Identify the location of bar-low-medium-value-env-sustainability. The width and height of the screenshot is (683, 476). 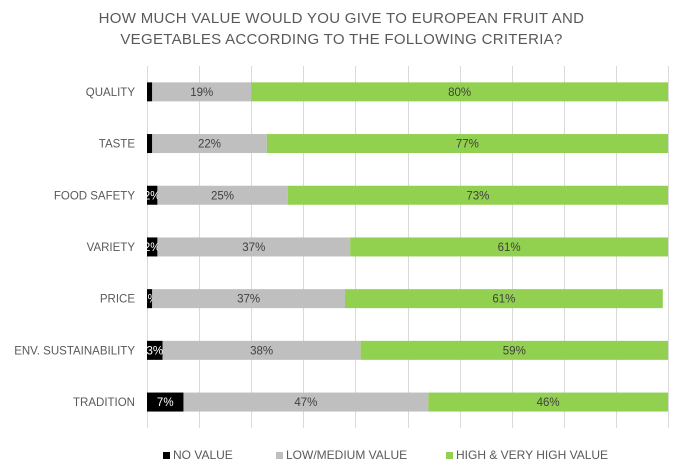
(261, 350).